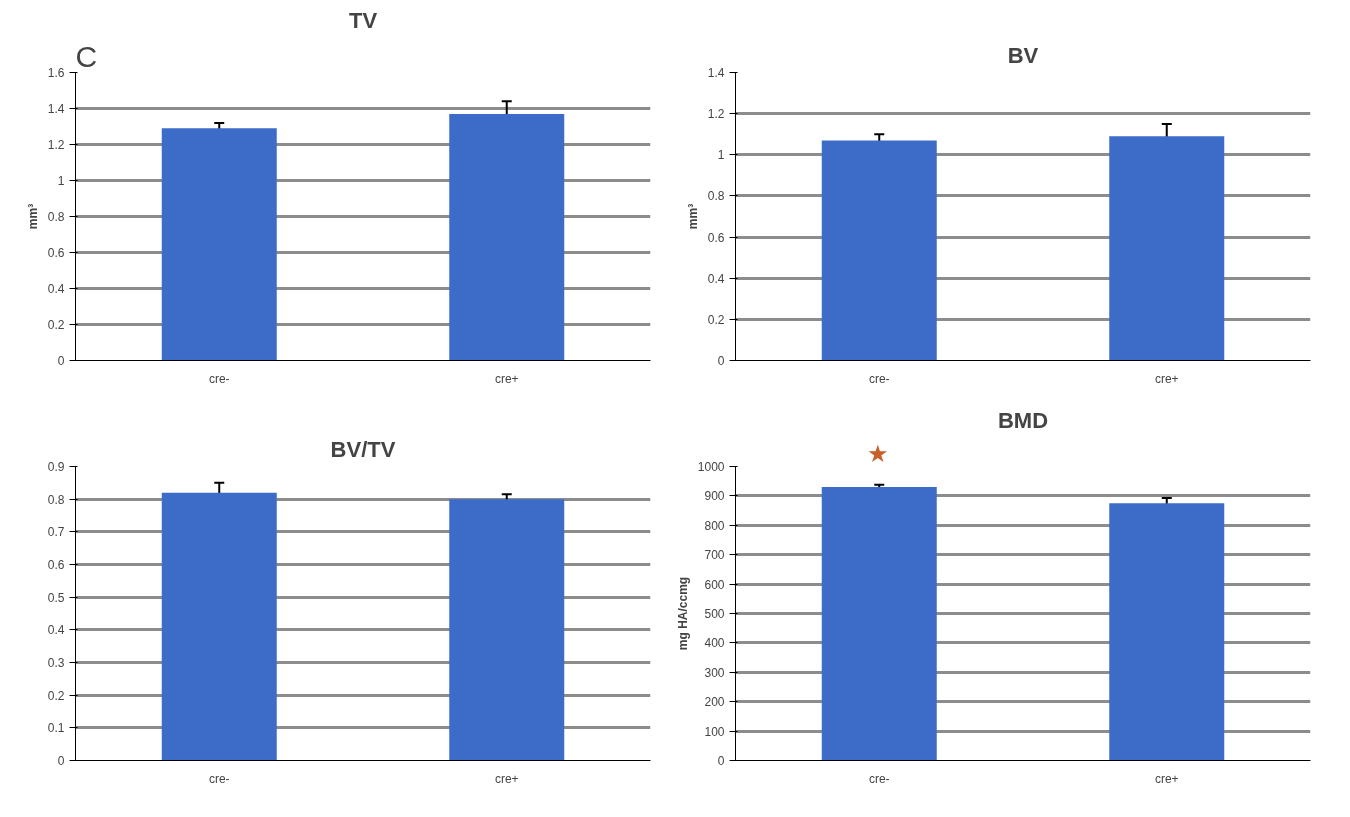 The height and width of the screenshot is (817, 1350). I want to click on y-tick-label: 900, so click(714, 496).